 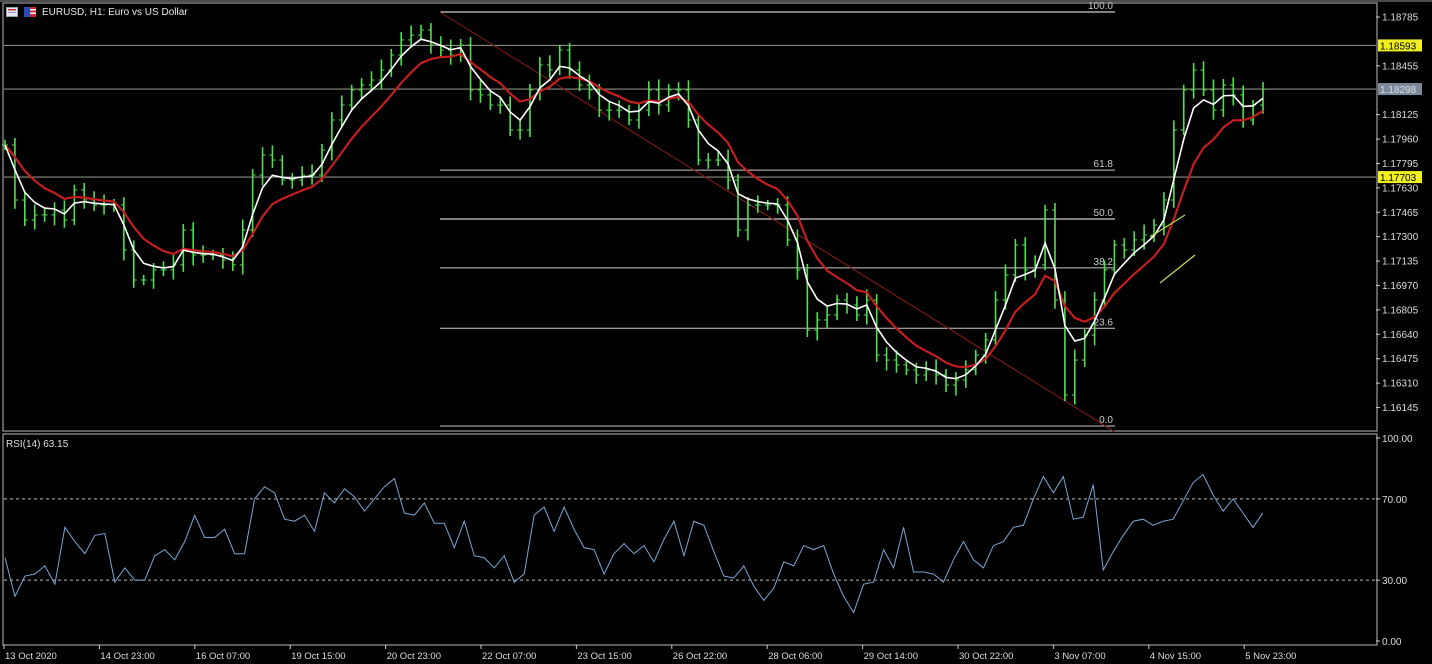 What do you see at coordinates (31, 656) in the screenshot?
I see `x-tick-label: 13 Oct 2020` at bounding box center [31, 656].